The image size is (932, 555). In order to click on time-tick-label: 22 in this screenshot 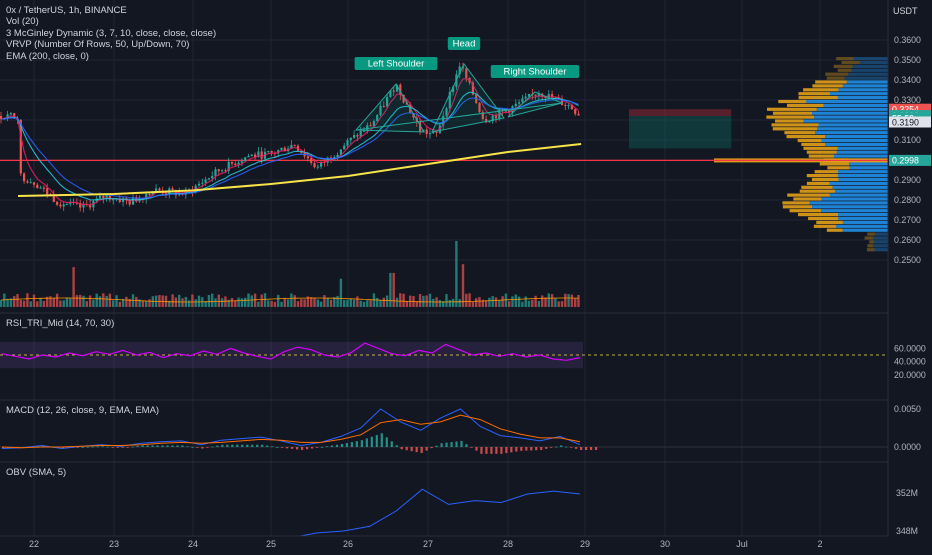, I will do `click(34, 544)`.